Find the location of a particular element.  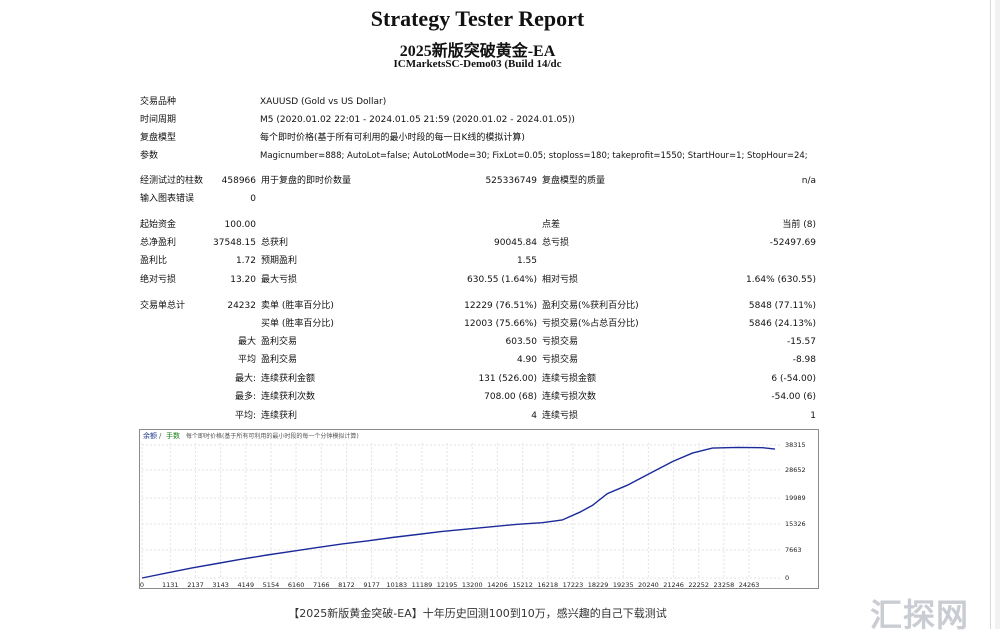

x-tick-label: 24263 is located at coordinates (749, 585).